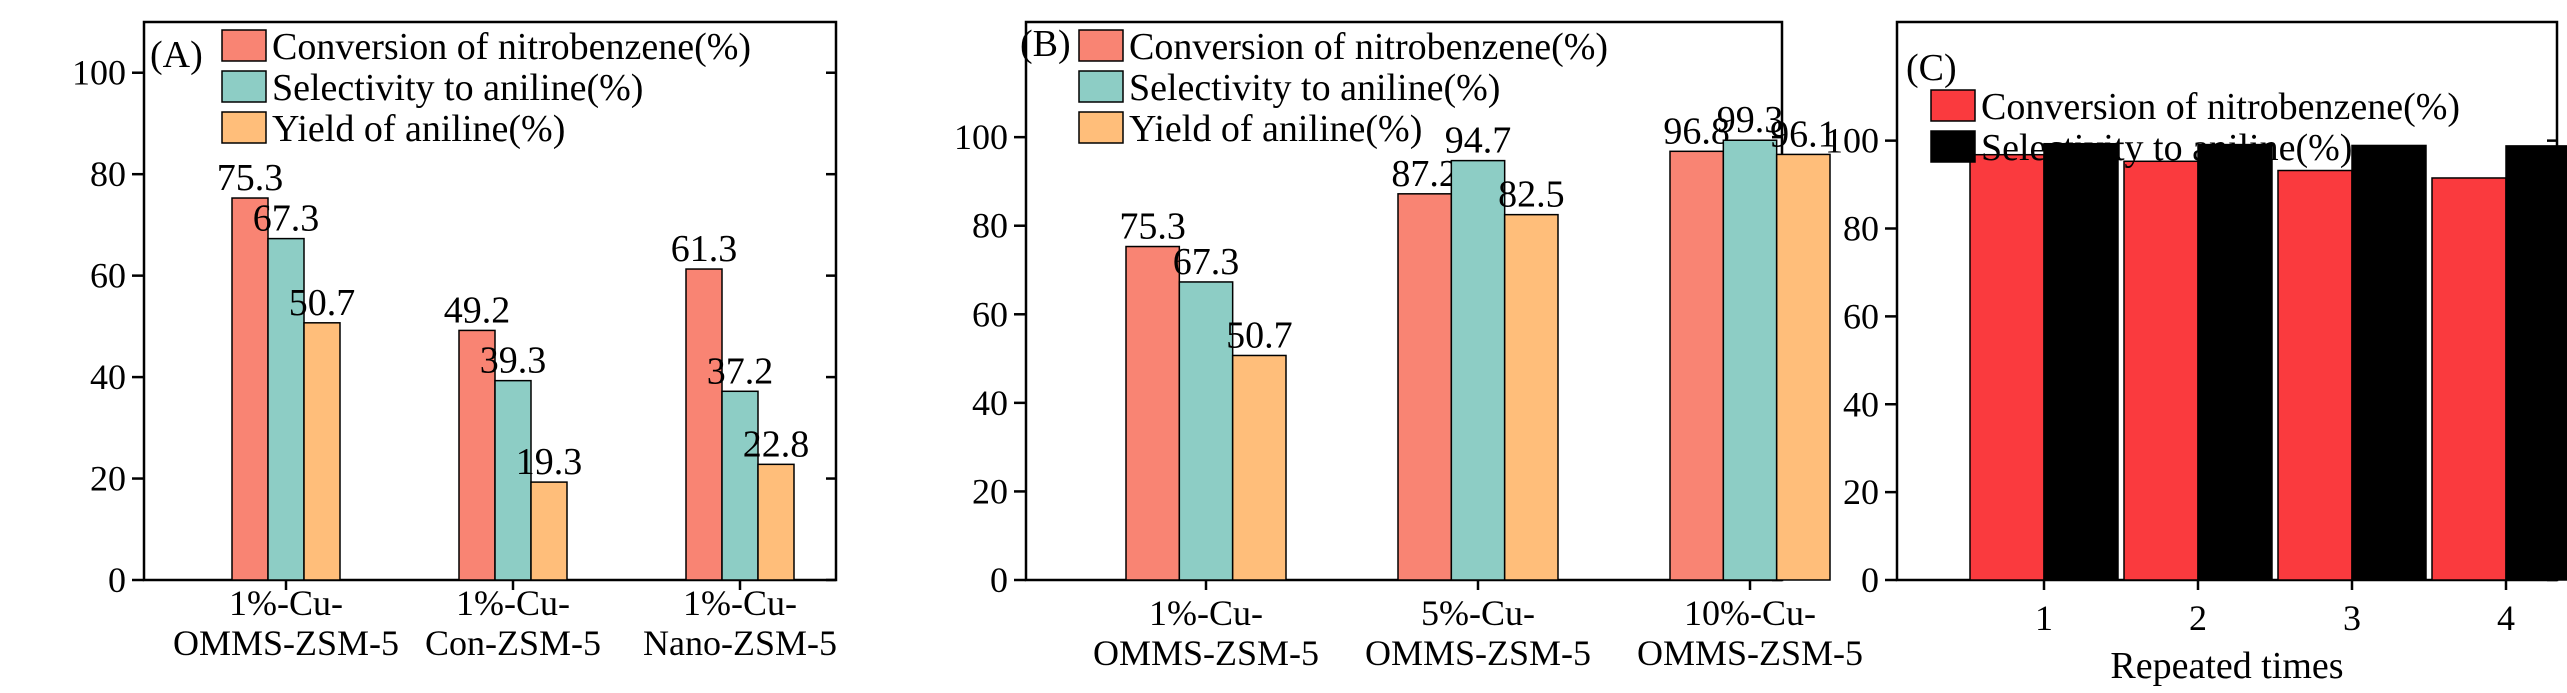  I want to click on x-tick-label: 1, so click(2044, 618).